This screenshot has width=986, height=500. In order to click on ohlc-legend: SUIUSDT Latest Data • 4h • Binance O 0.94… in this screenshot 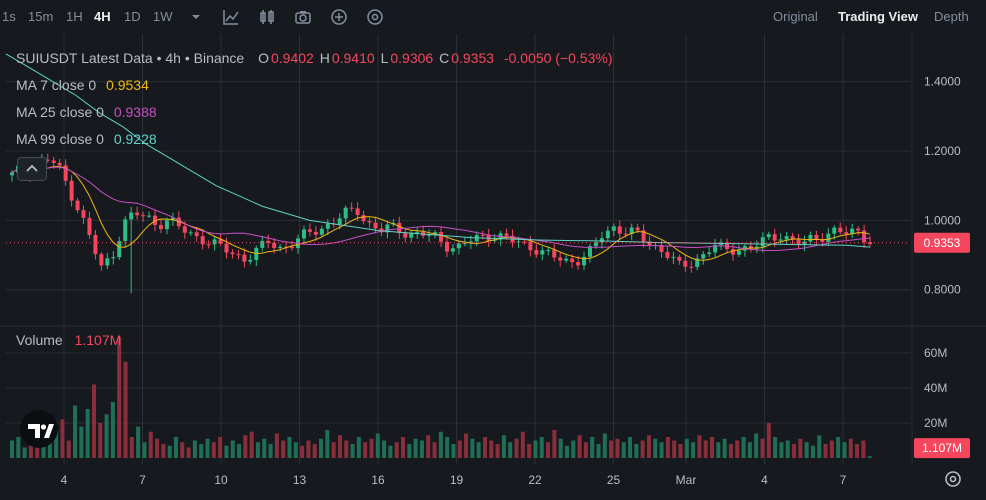, I will do `click(315, 58)`.